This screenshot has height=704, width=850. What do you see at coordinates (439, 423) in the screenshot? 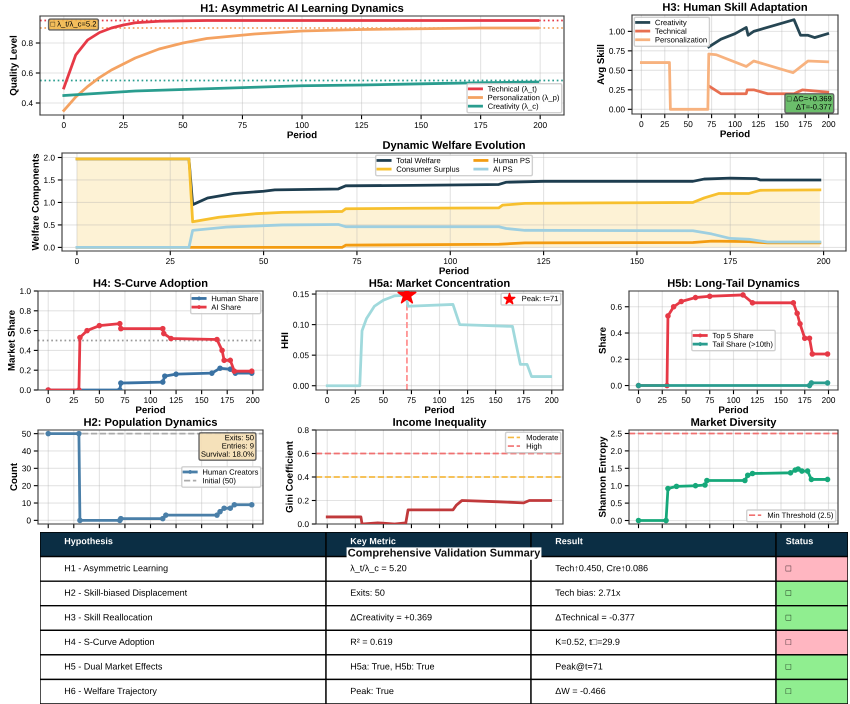
I see `chart-title: Income Inequality` at bounding box center [439, 423].